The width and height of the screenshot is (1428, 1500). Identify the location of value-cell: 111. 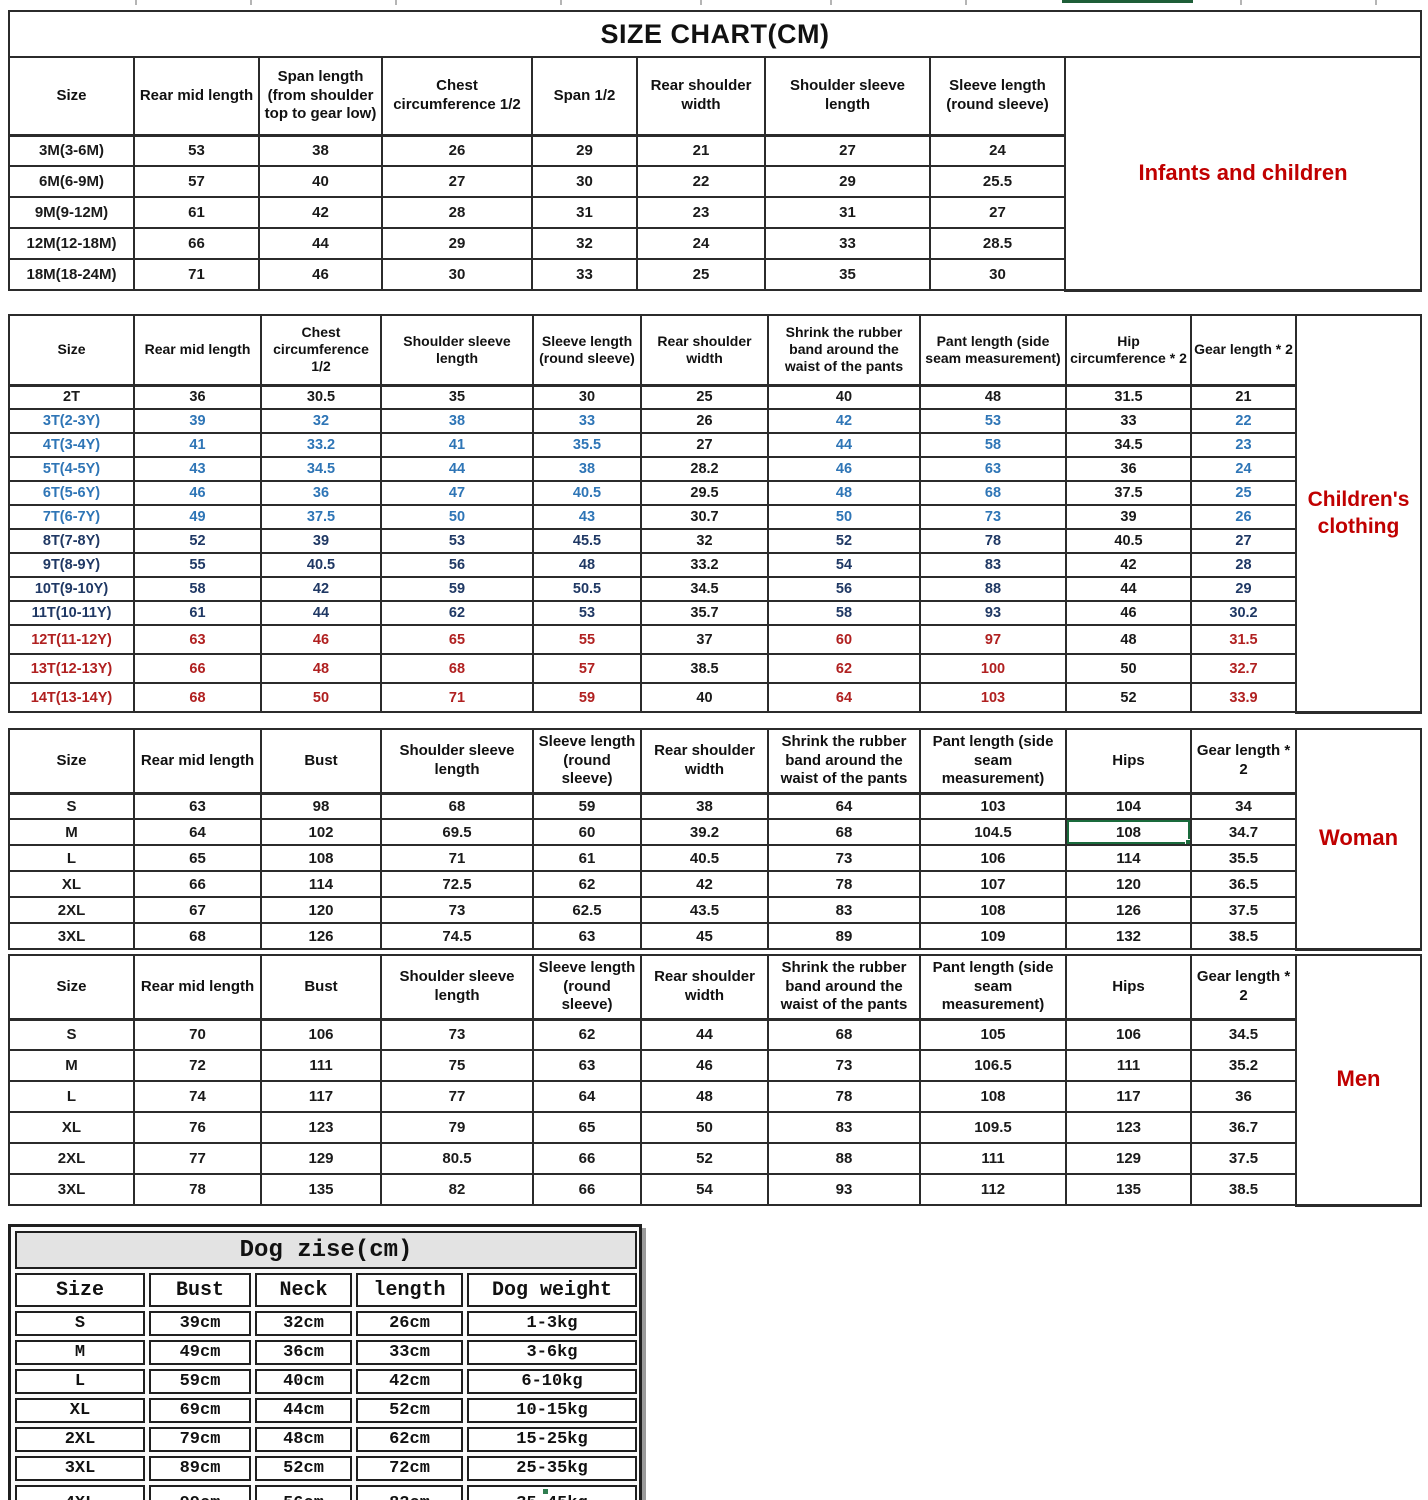
(1128, 1065).